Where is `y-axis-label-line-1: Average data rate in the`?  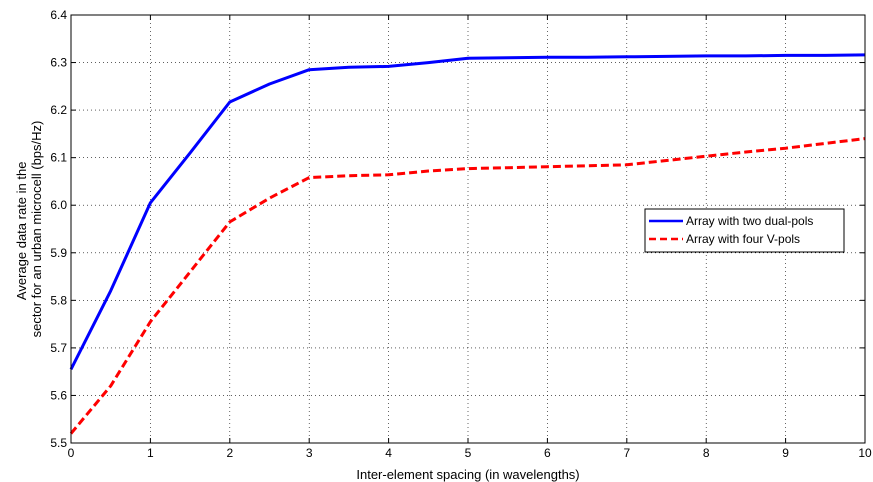 y-axis-label-line-1: Average data rate in the is located at coordinates (21, 231).